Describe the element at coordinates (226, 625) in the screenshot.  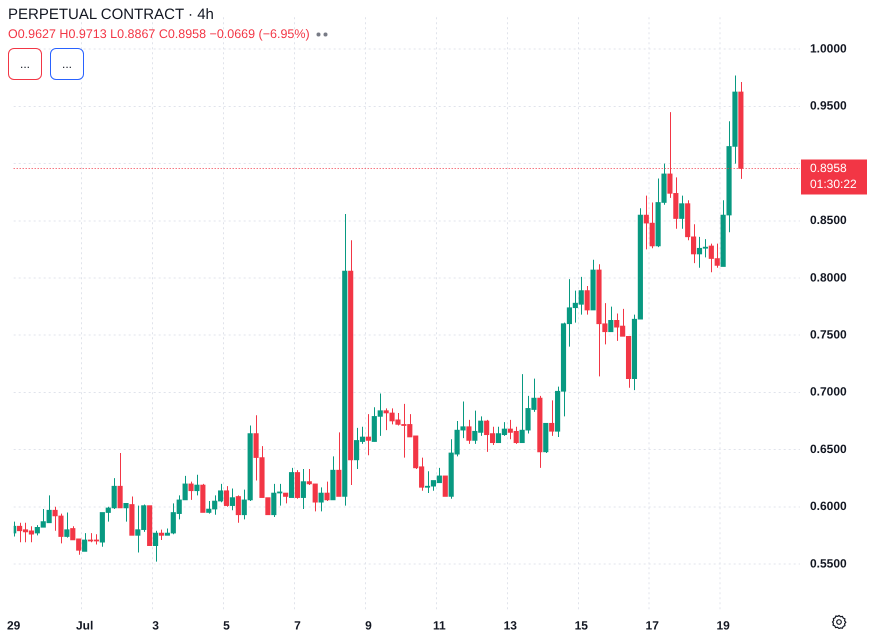
I see `x-tick-label: 5` at that location.